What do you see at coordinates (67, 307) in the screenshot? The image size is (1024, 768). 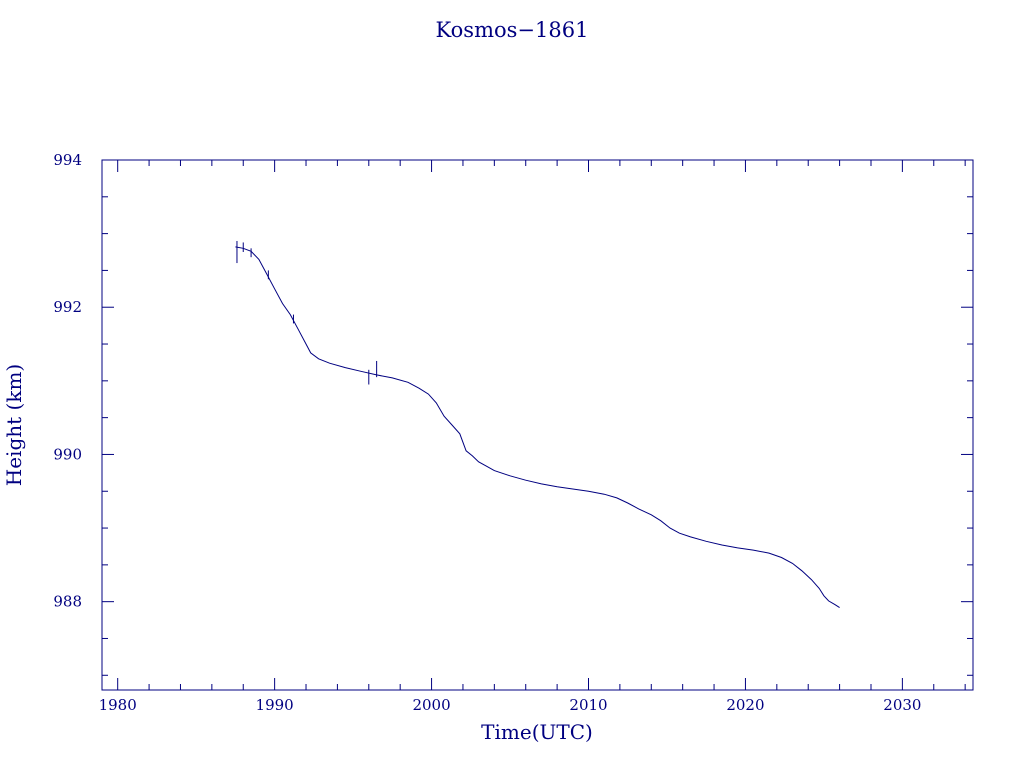 I see `y-tick-label: 992` at bounding box center [67, 307].